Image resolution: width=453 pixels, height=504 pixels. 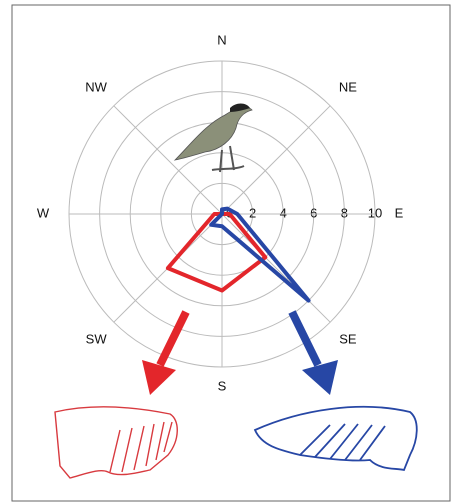 What do you see at coordinates (240, 352) in the screenshot?
I see `arrows` at bounding box center [240, 352].